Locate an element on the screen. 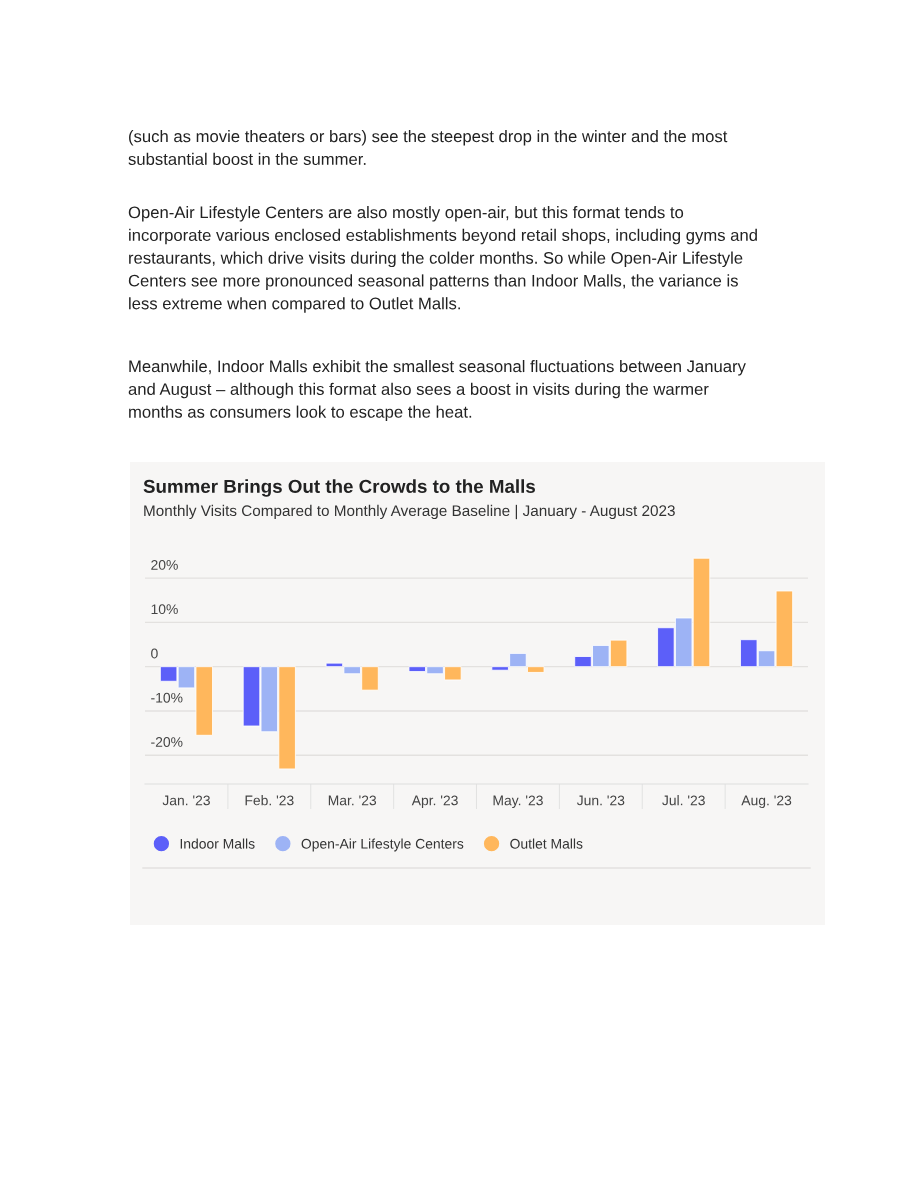  y-tick-label: -20% is located at coordinates (167, 742).